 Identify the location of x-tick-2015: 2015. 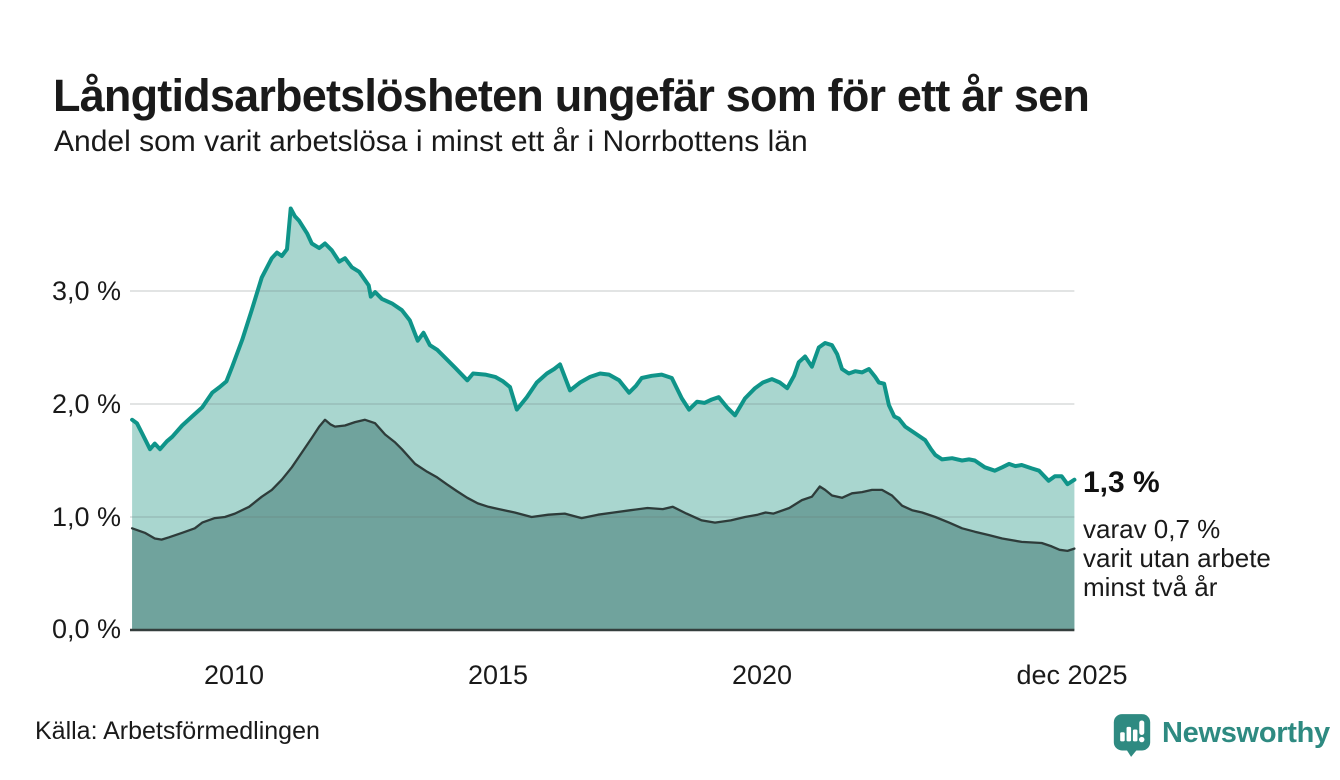
(498, 675).